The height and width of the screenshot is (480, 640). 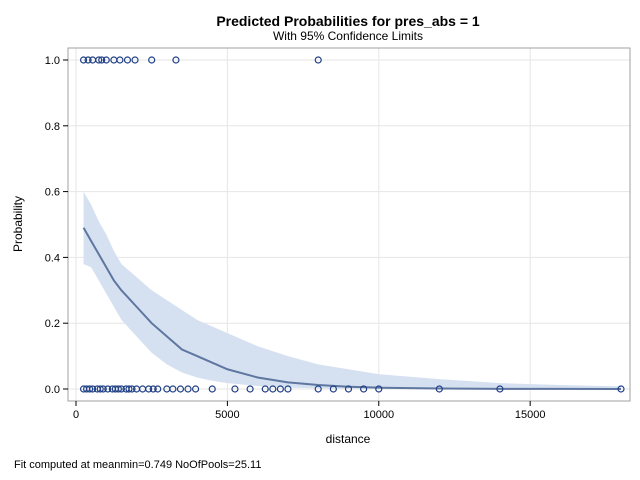 What do you see at coordinates (348, 36) in the screenshot?
I see `chart-subtitle: With 95% Confidence Limits` at bounding box center [348, 36].